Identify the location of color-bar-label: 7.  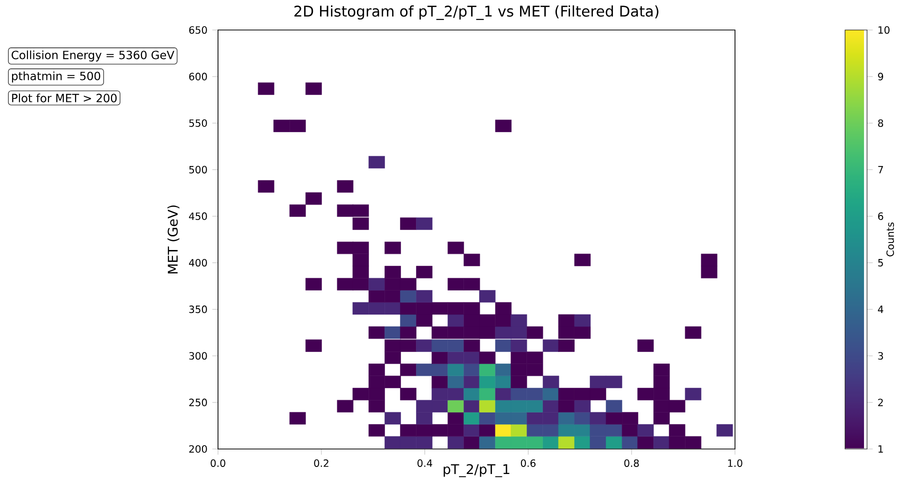
(880, 170).